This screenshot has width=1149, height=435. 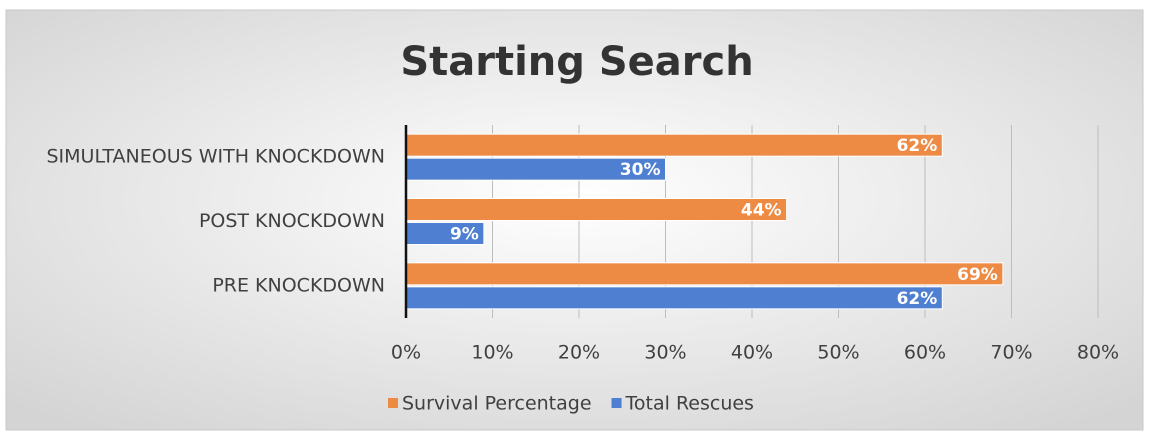 What do you see at coordinates (497, 404) in the screenshot?
I see `legend-label: Survival Percentage` at bounding box center [497, 404].